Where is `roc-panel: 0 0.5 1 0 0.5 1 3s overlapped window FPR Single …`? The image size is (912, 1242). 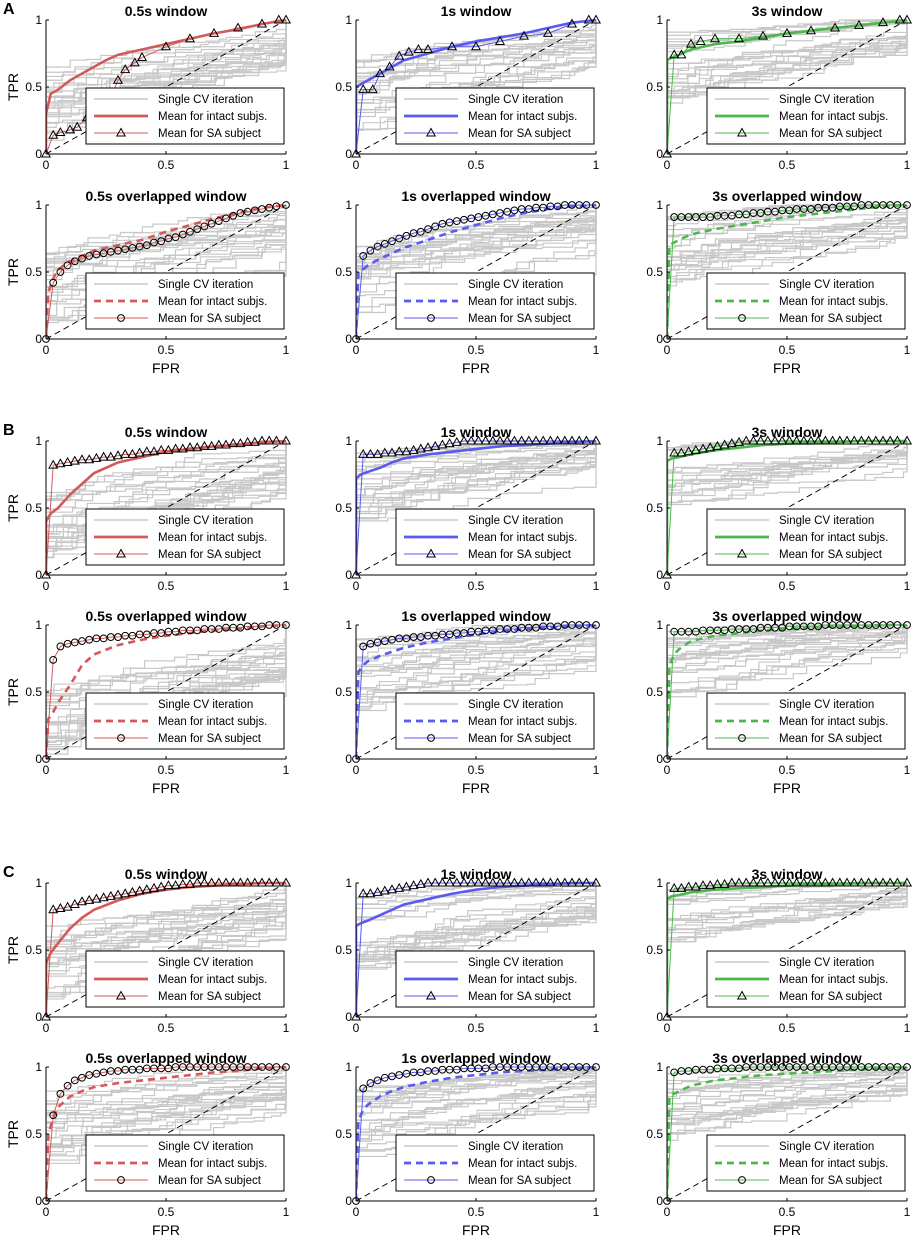
roc-panel: 0 0.5 1 0 0.5 1 3s overlapped window FPR Single … is located at coordinates (778, 282).